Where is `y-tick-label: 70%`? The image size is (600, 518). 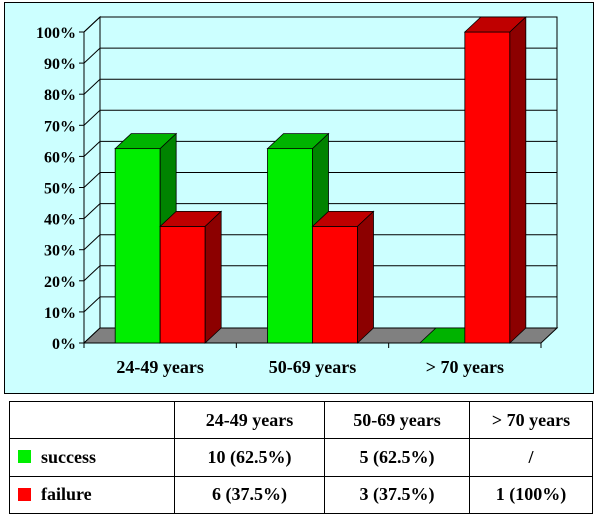
y-tick-label: 70% is located at coordinates (60, 126).